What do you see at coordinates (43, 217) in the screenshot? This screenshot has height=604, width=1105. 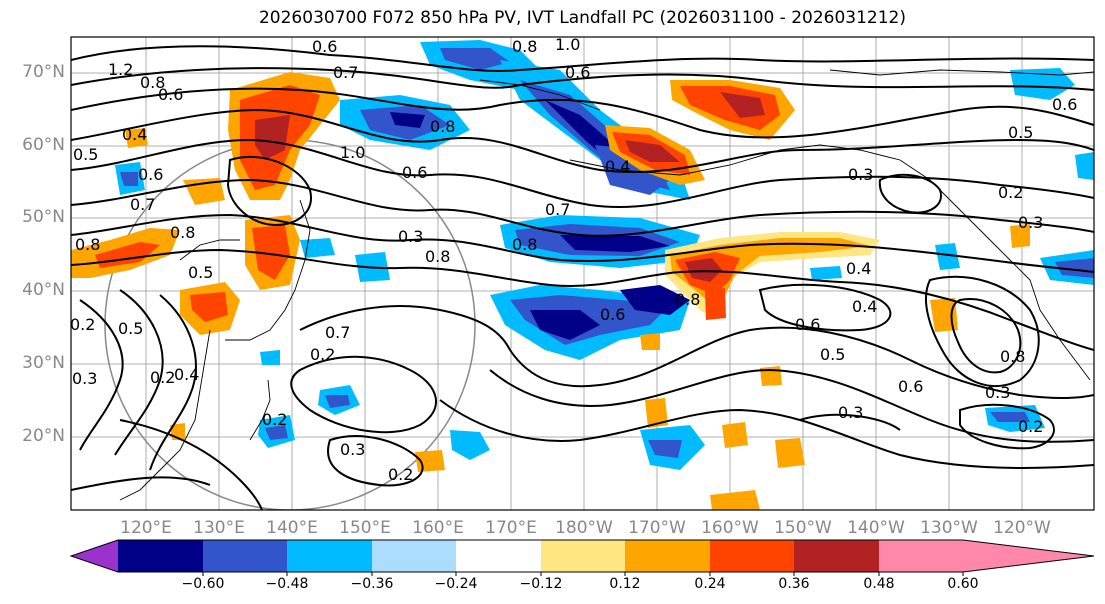 I see `lat-label: 50°N` at bounding box center [43, 217].